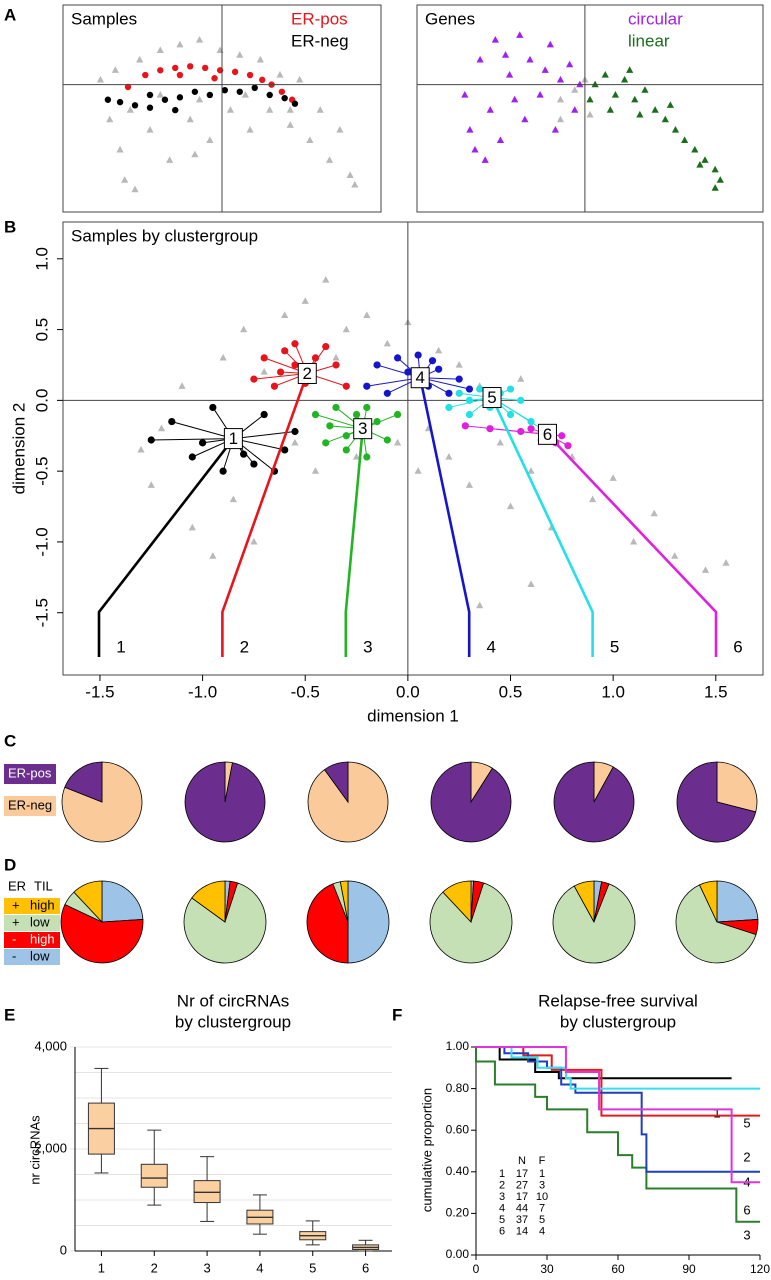 The width and height of the screenshot is (771, 1280). Describe the element at coordinates (104, 18) in the screenshot. I see `panel-title: Samples` at that location.